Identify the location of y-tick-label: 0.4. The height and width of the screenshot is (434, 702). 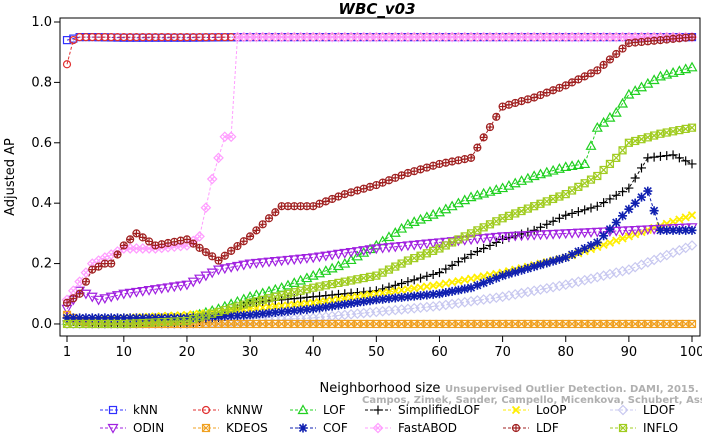
(41, 203).